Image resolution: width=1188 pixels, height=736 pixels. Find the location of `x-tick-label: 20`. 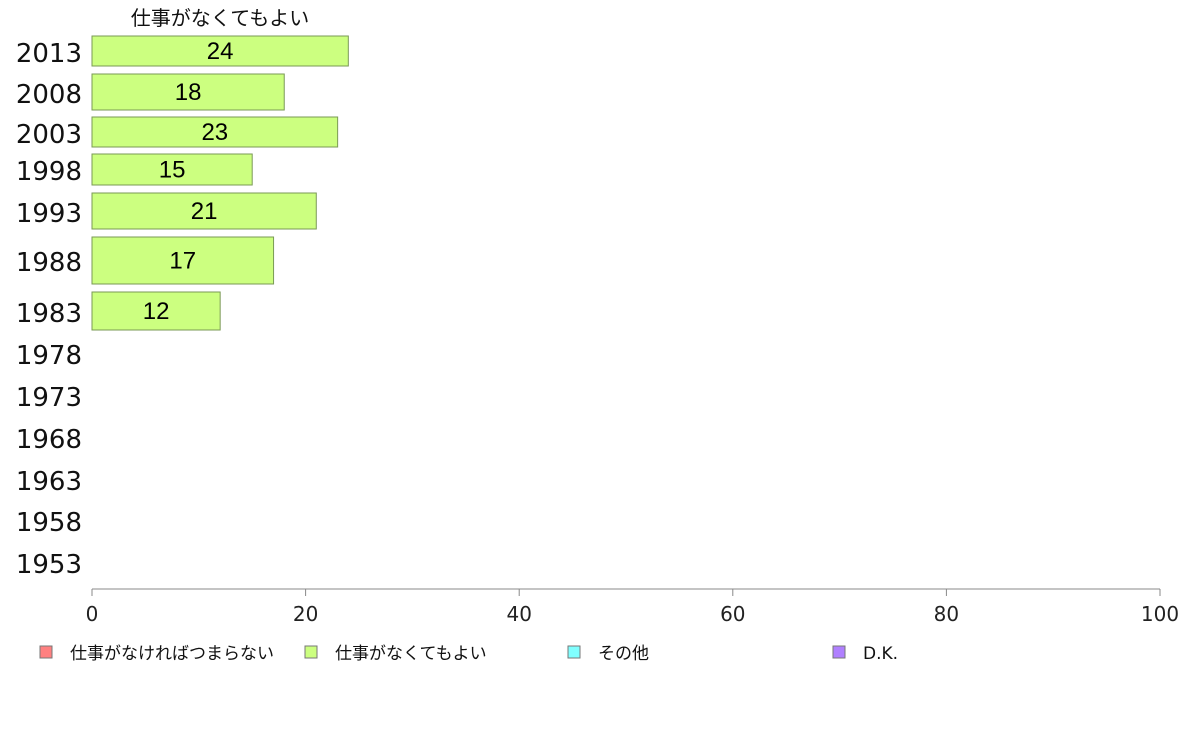

x-tick-label: 20 is located at coordinates (305, 614).